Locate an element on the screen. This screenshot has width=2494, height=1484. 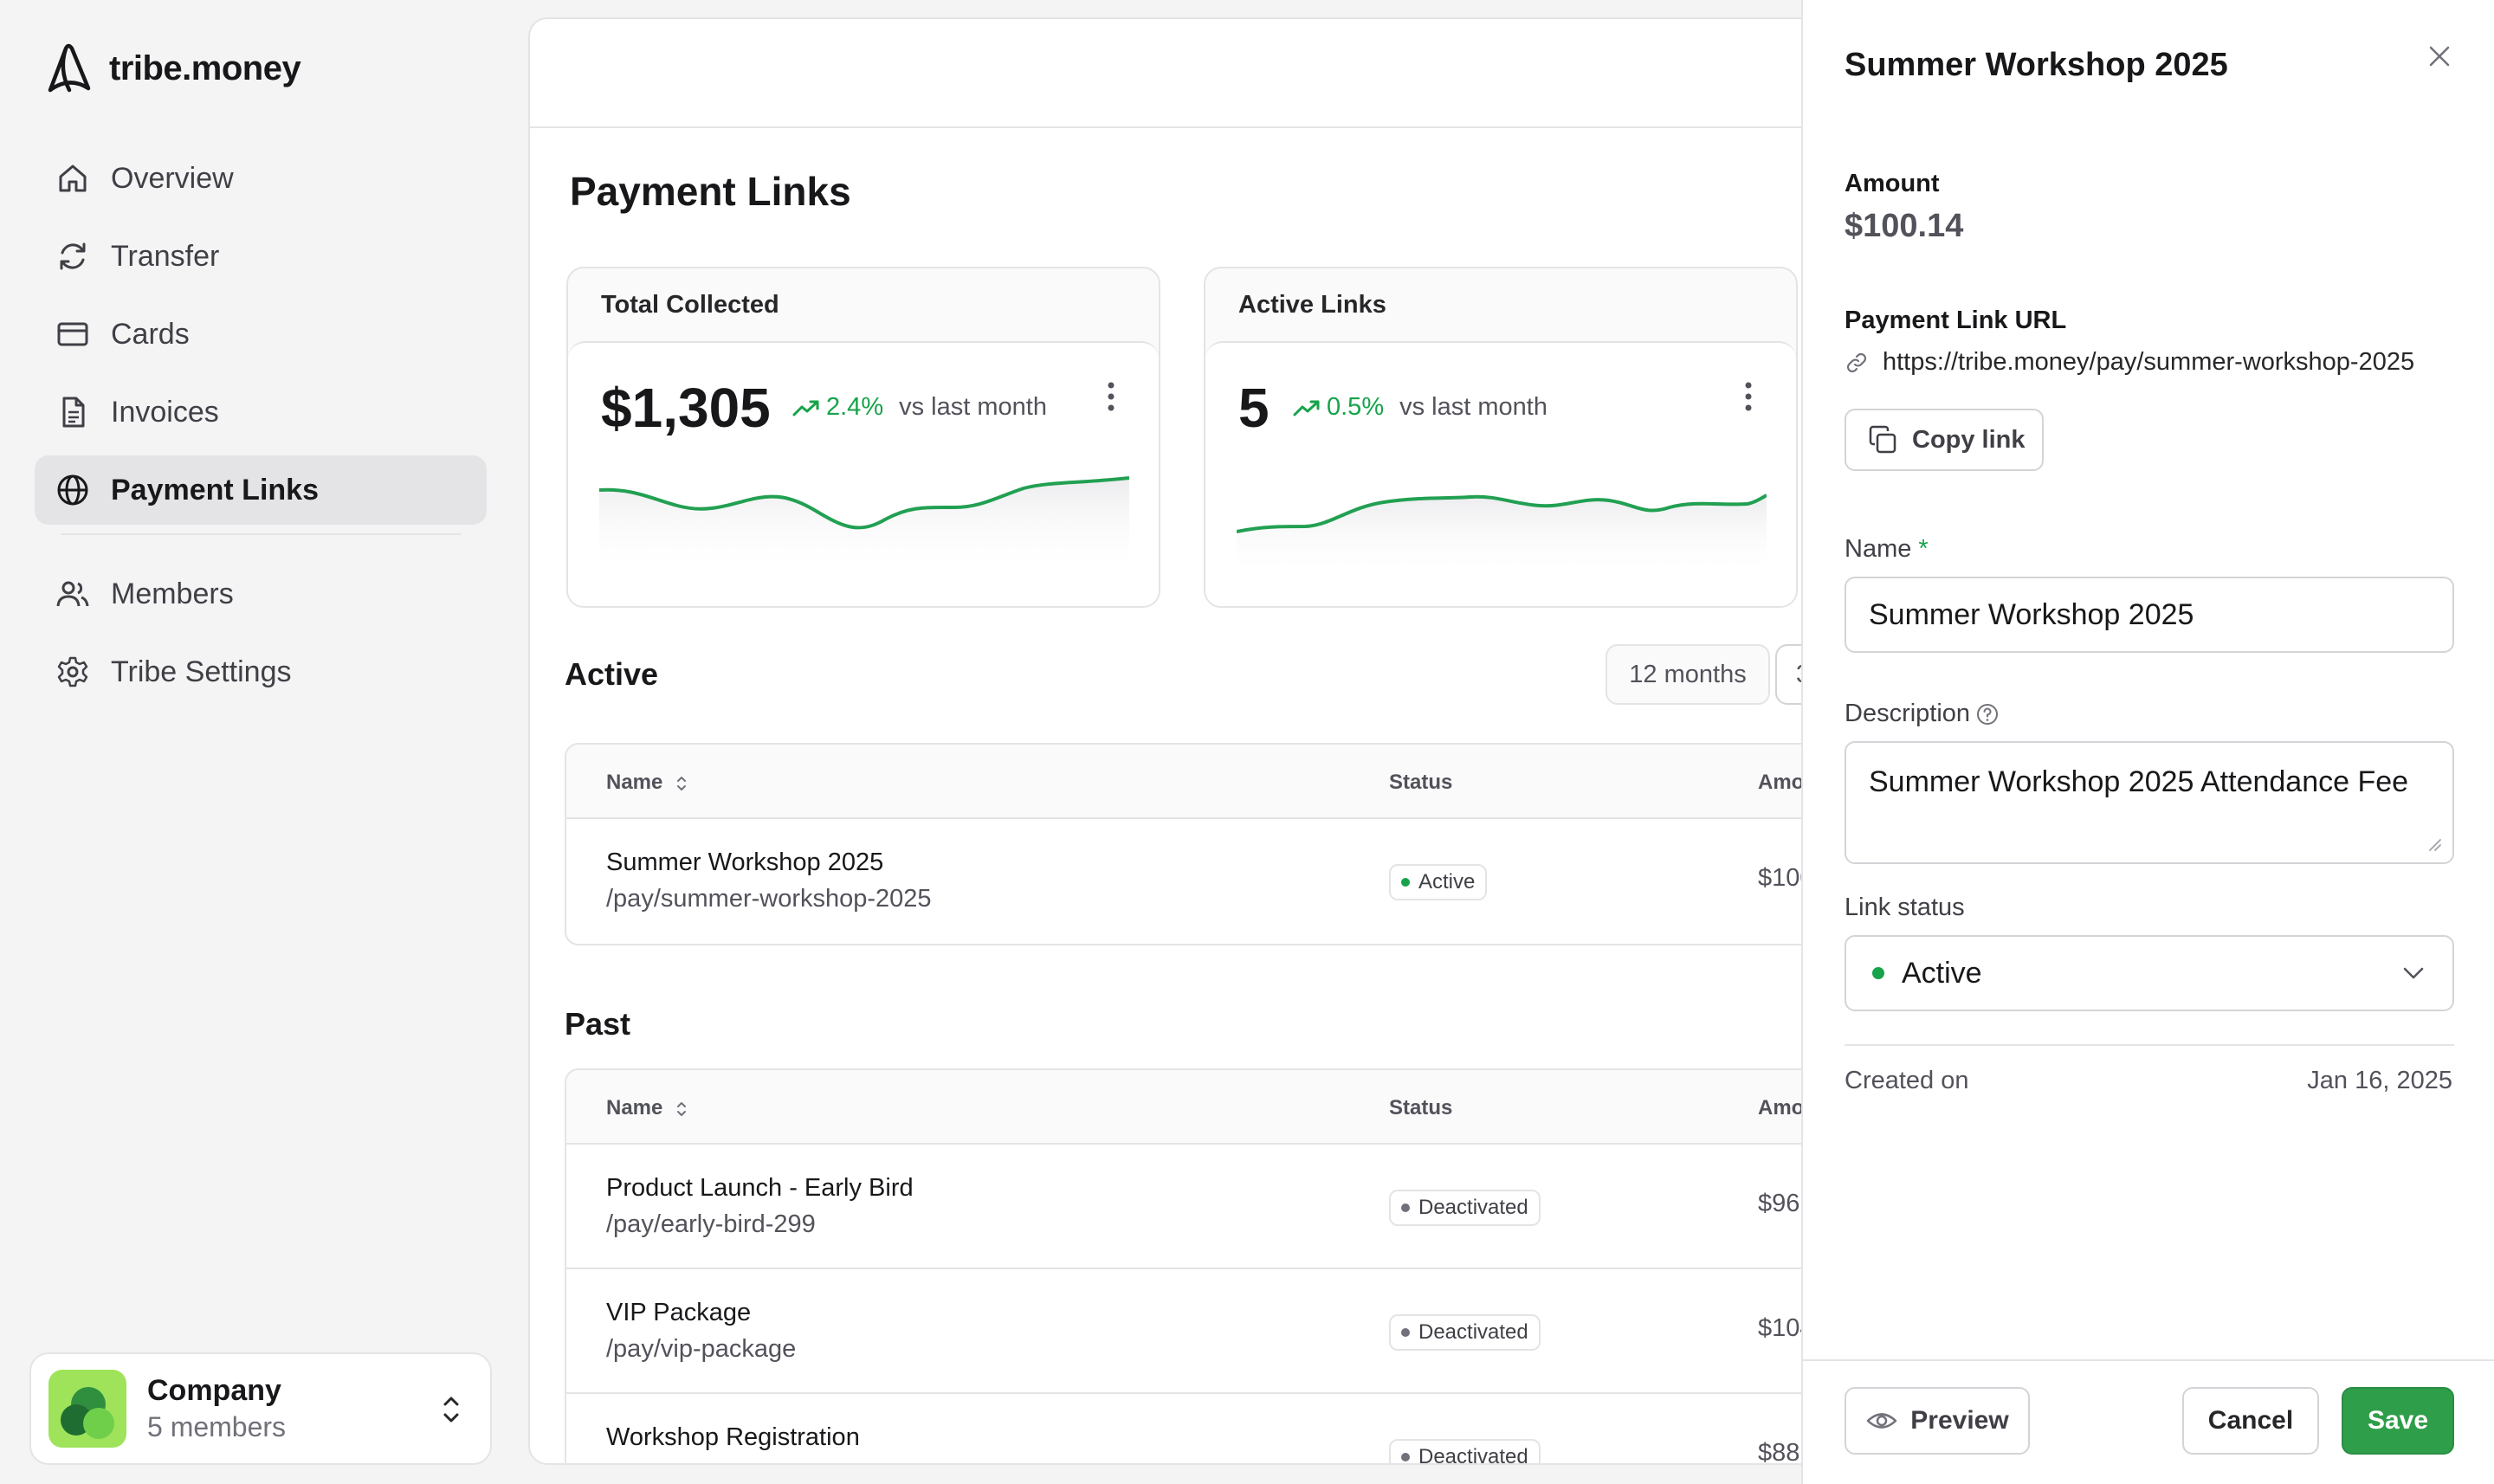
panel-title: Summer Workshop 2025 is located at coordinates (2036, 65).